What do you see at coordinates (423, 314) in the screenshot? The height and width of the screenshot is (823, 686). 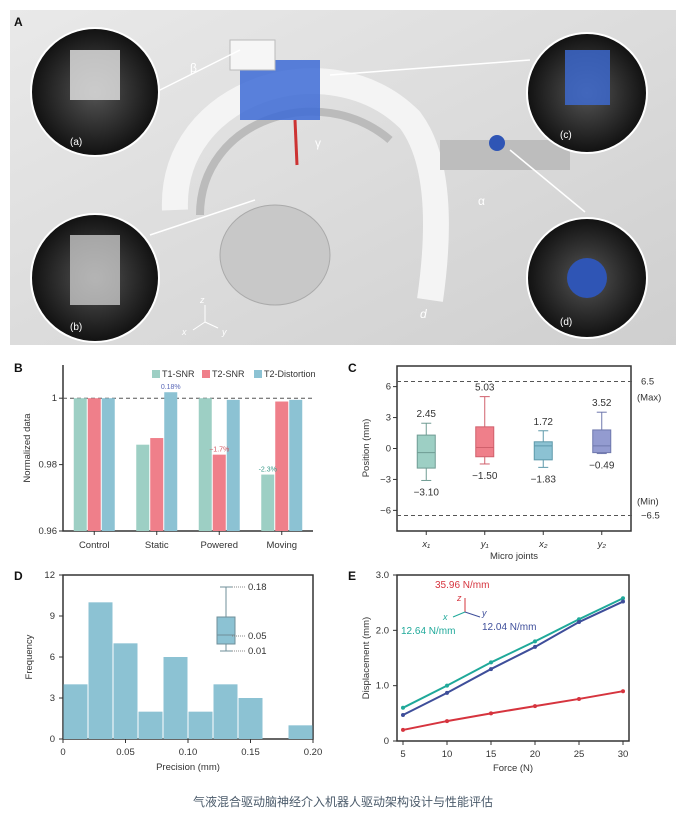 I see `d-label: d` at bounding box center [423, 314].